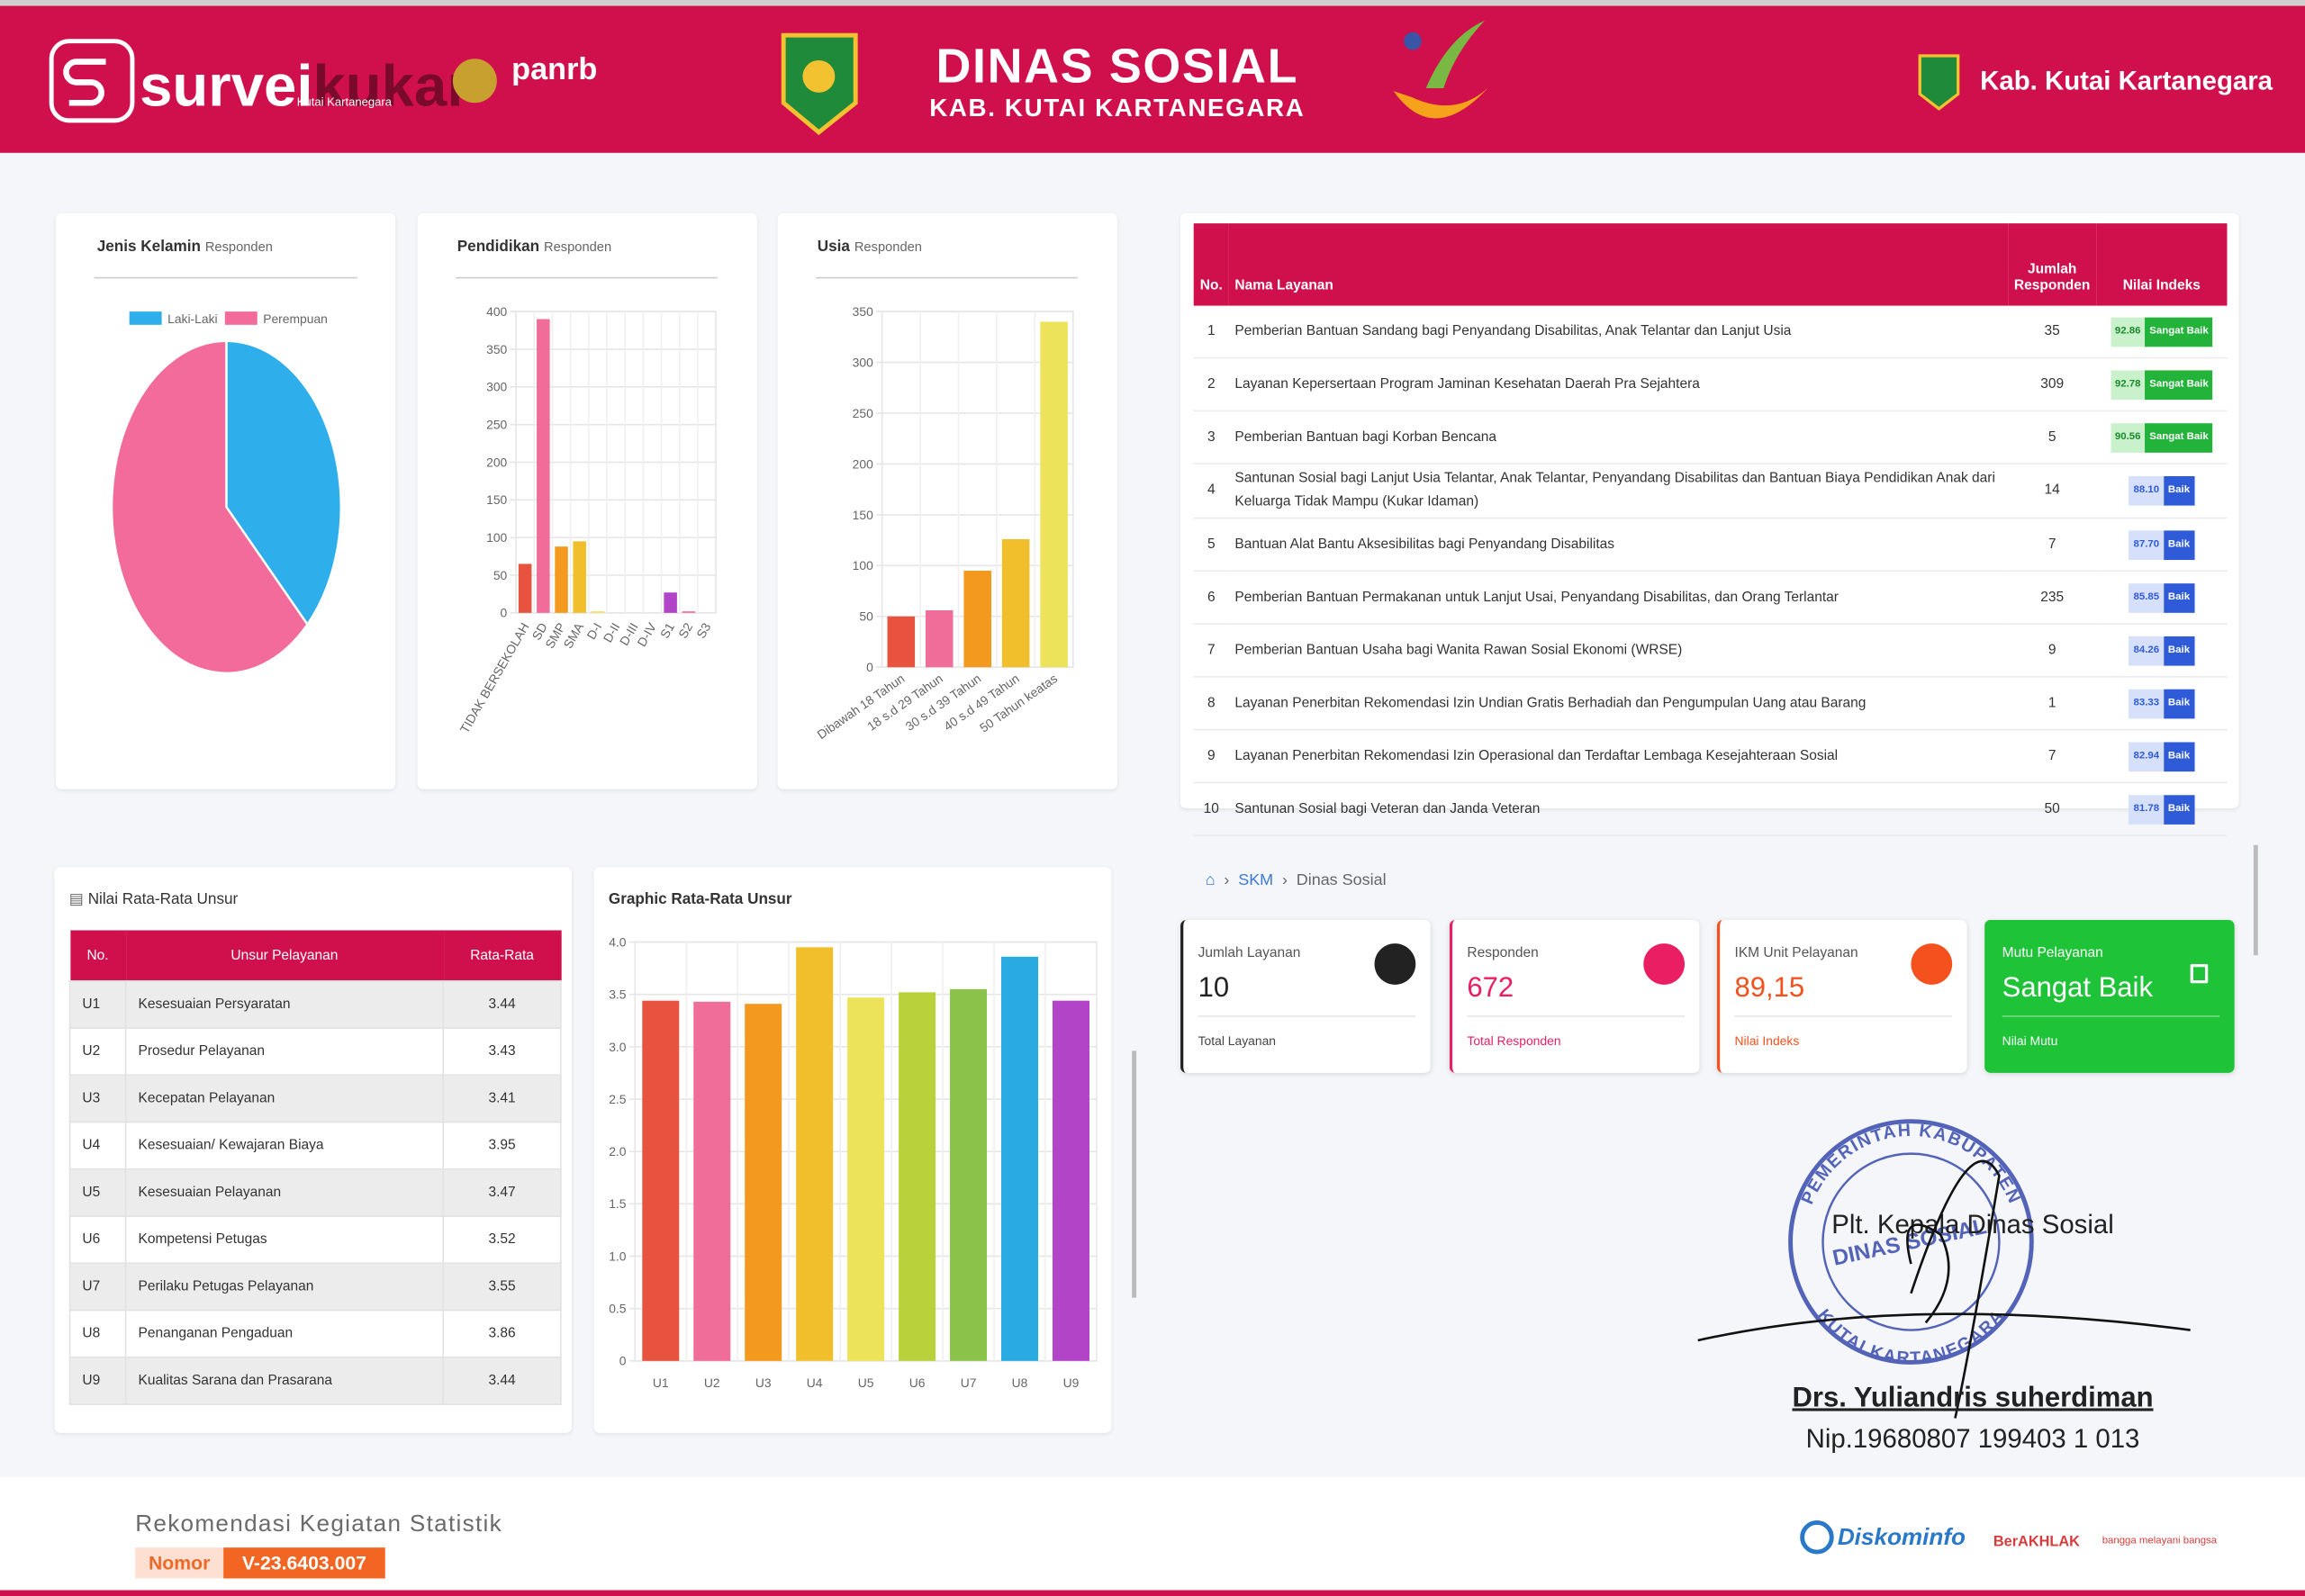 This screenshot has height=1596, width=2305. What do you see at coordinates (1342, 880) in the screenshot?
I see `breadcrumb-current: Dinas Sosial` at bounding box center [1342, 880].